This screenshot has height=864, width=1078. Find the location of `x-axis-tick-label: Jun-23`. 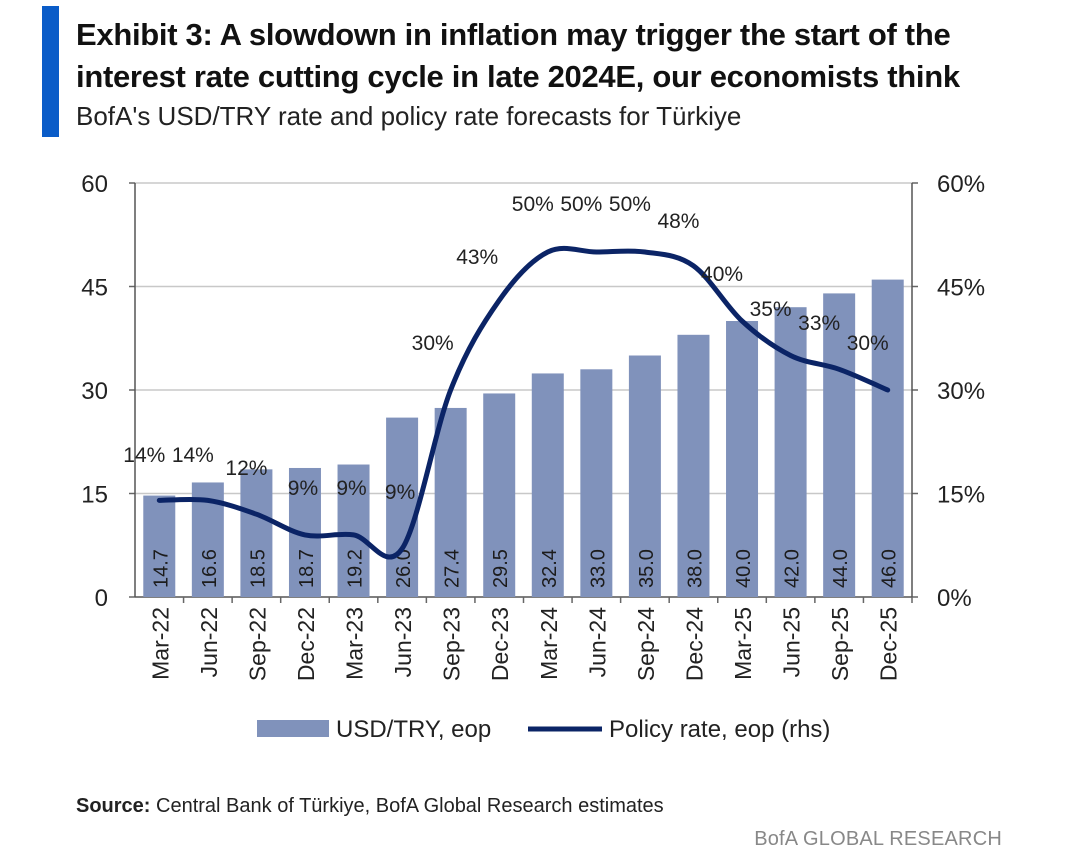

x-axis-tick-label: Jun-23 is located at coordinates (403, 642).